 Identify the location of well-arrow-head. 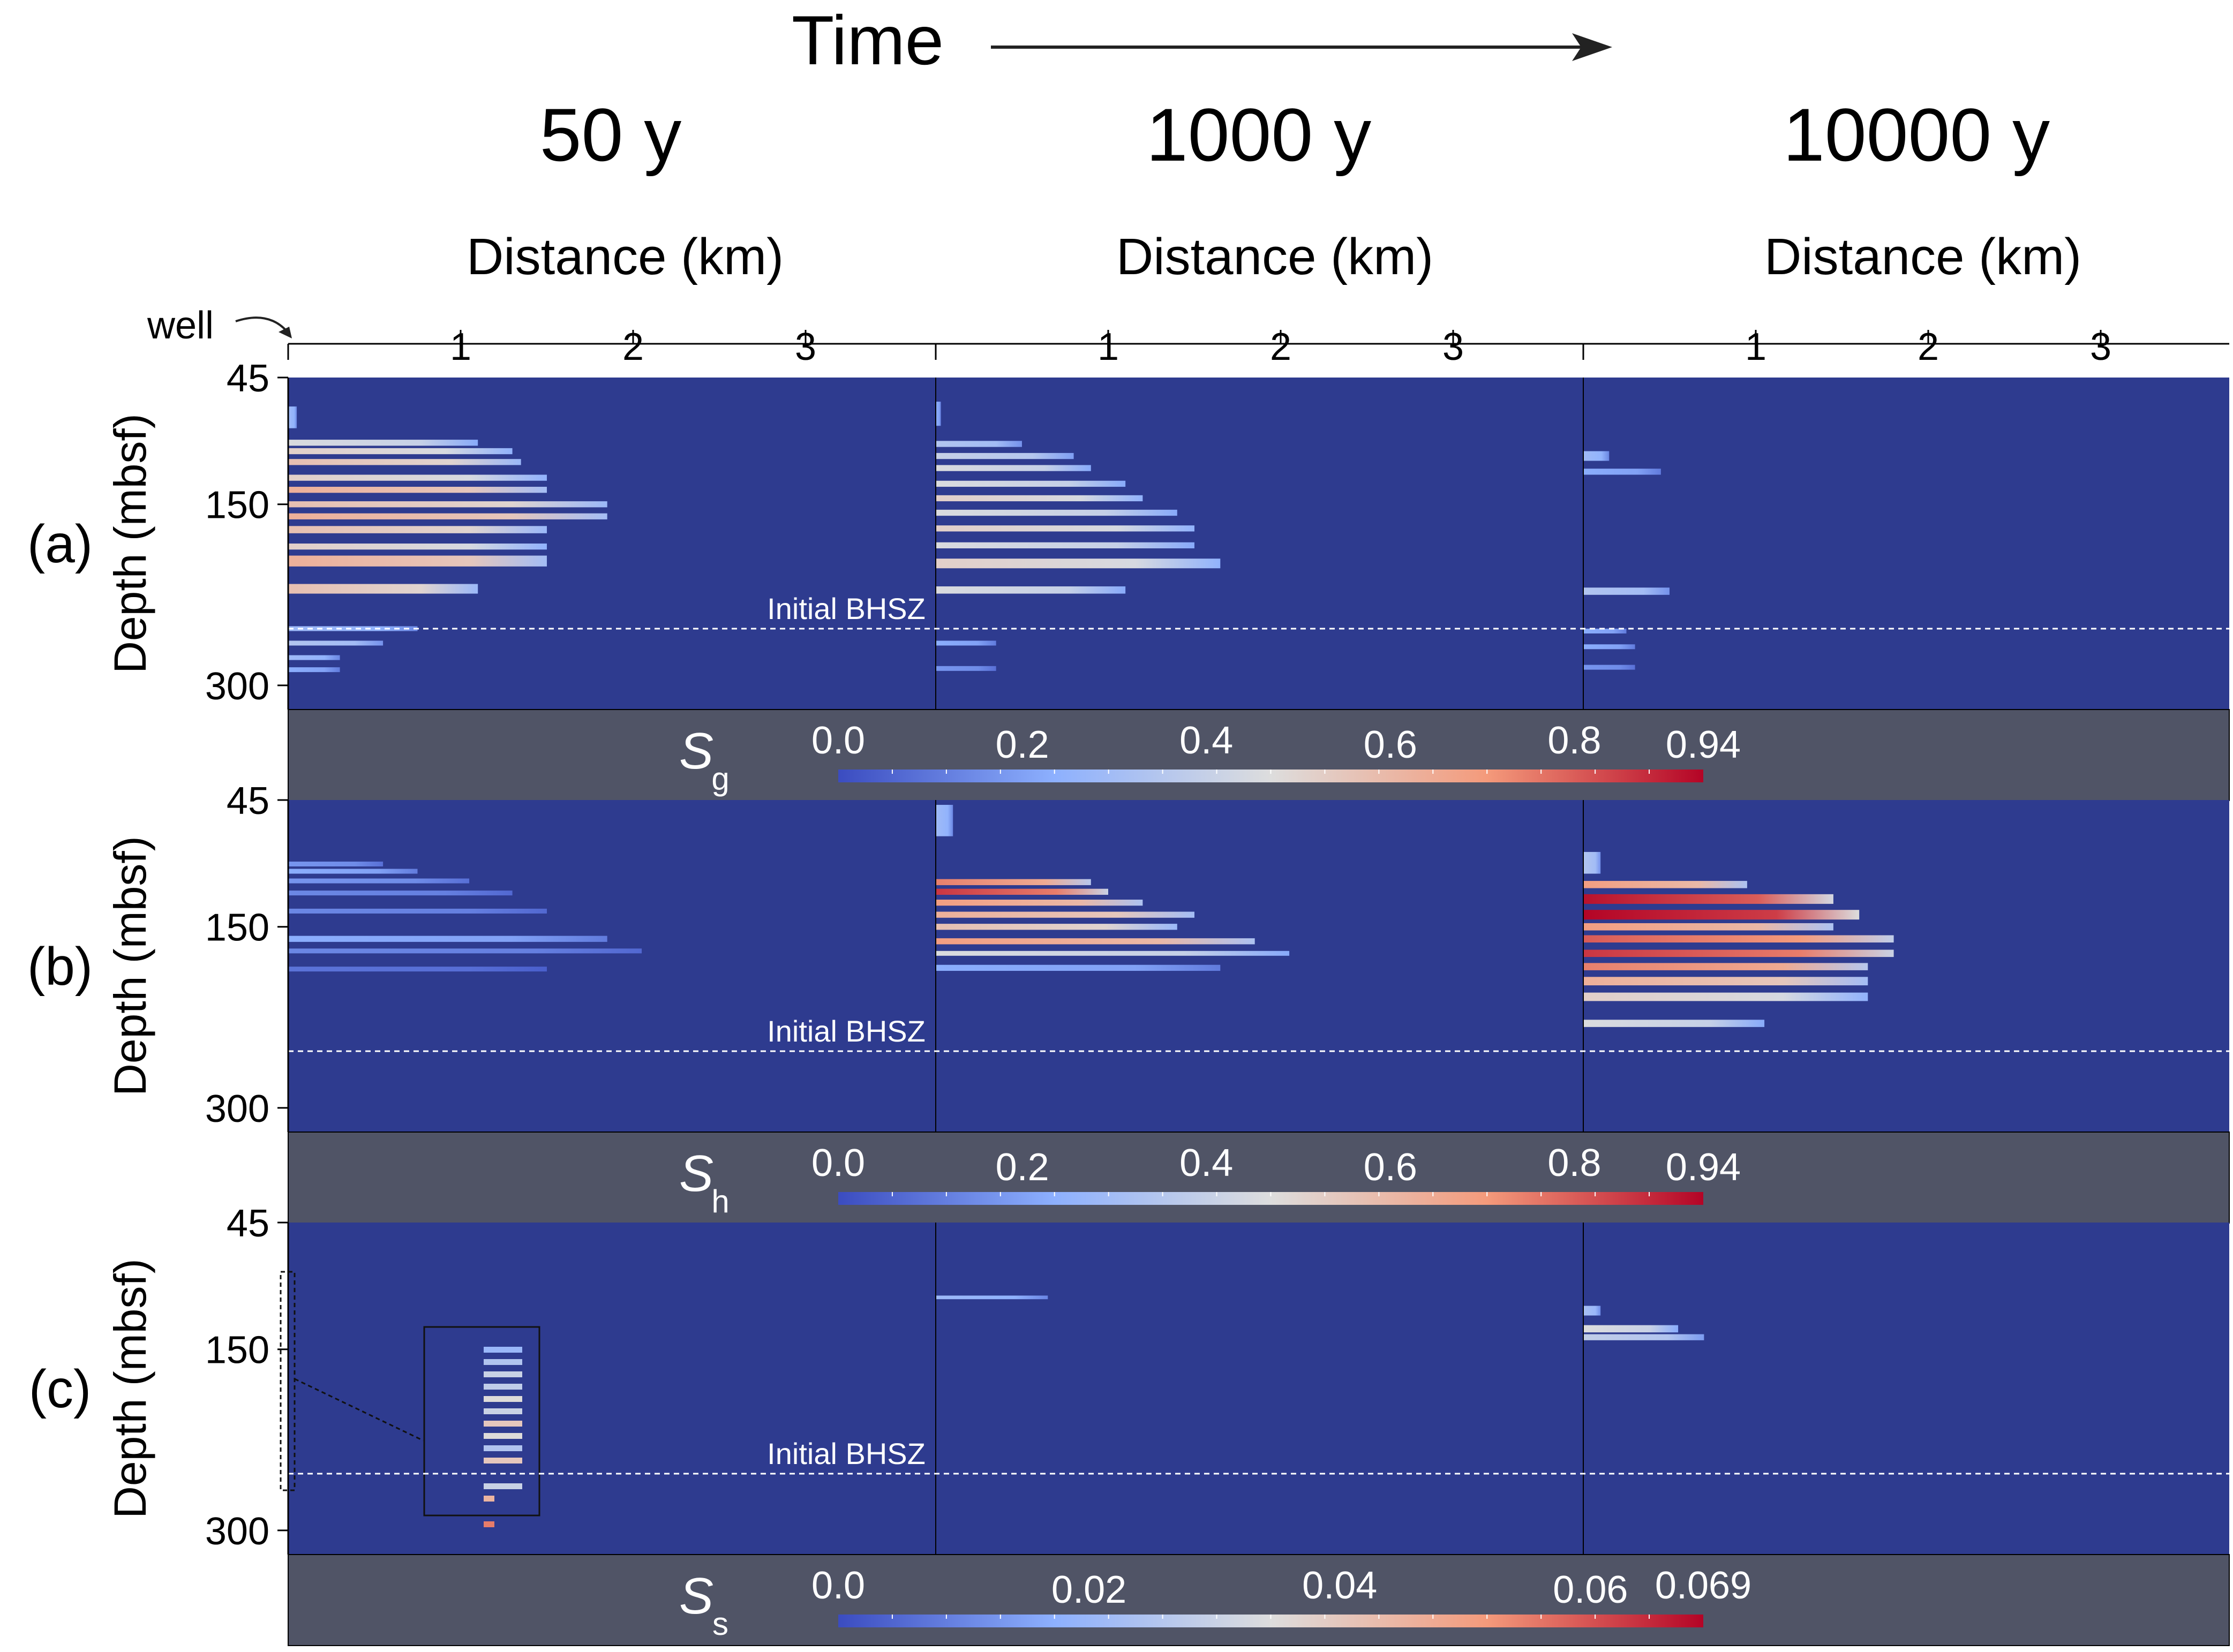
(285, 332).